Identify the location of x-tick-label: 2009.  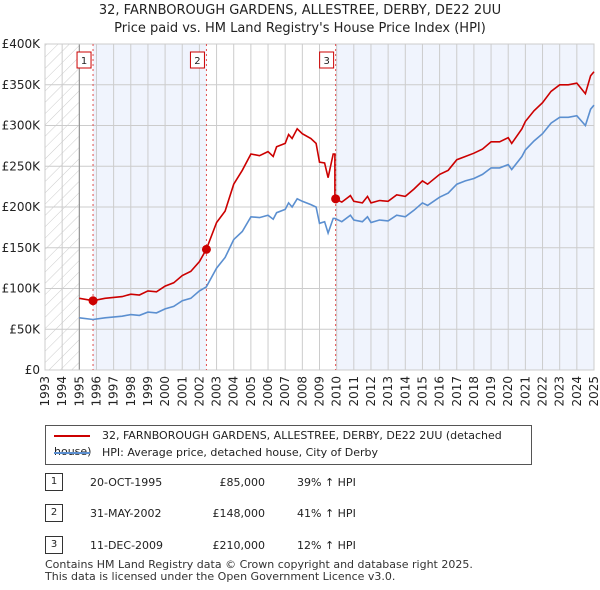
(320, 391).